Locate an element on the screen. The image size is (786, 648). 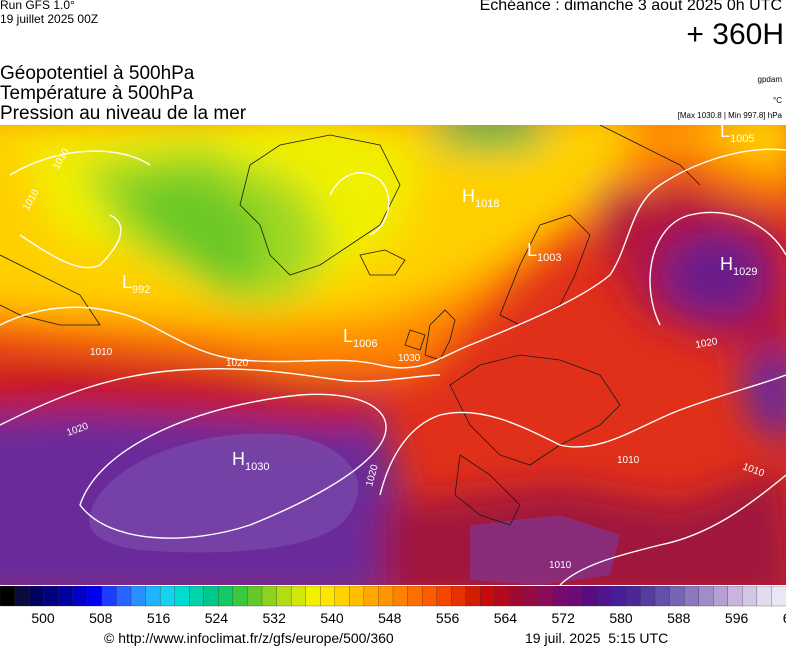
colorbar-label: 604 is located at coordinates (784, 618).